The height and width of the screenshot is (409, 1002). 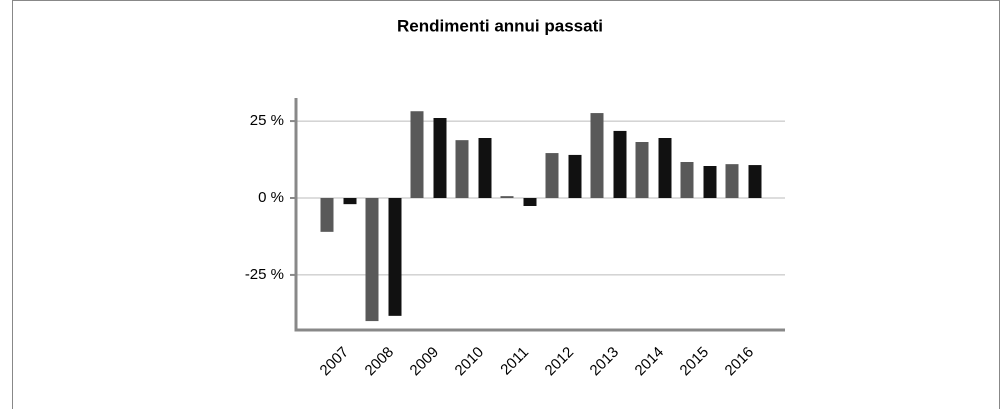 I want to click on y-tick-label: 25 %, so click(x=267, y=120).